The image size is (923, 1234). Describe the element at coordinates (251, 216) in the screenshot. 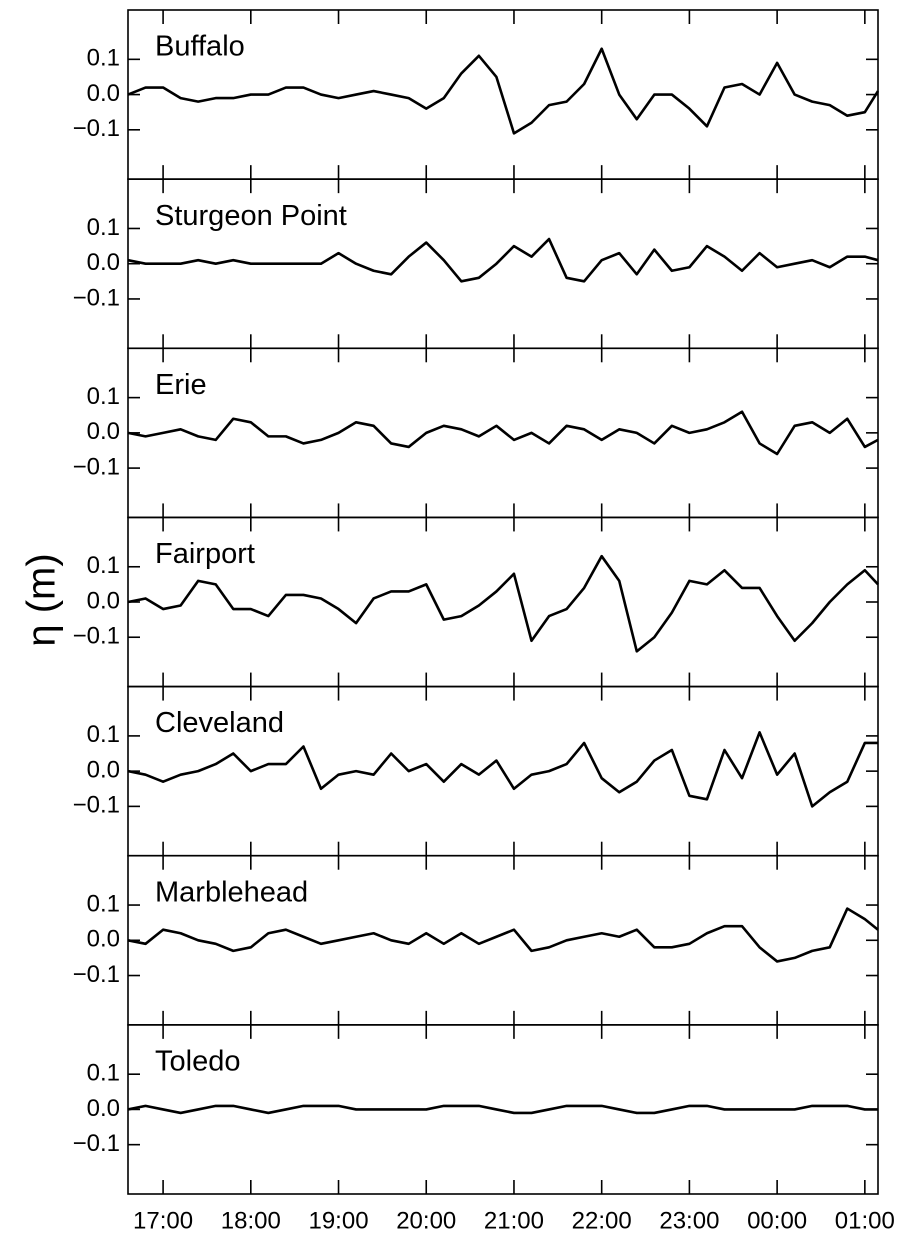

I see `panel-title: Sturgeon Point` at that location.